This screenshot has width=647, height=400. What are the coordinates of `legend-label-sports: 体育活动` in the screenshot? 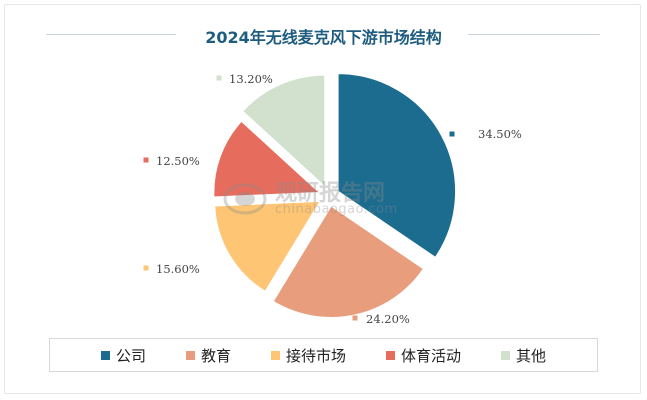 It's located at (431, 355).